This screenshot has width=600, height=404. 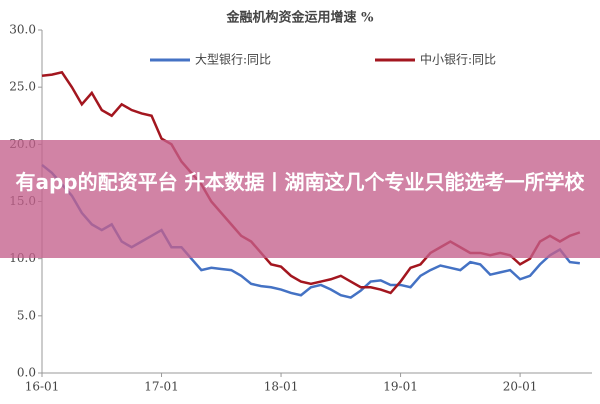 I want to click on y-tick-label: 0.0, so click(x=26, y=373).